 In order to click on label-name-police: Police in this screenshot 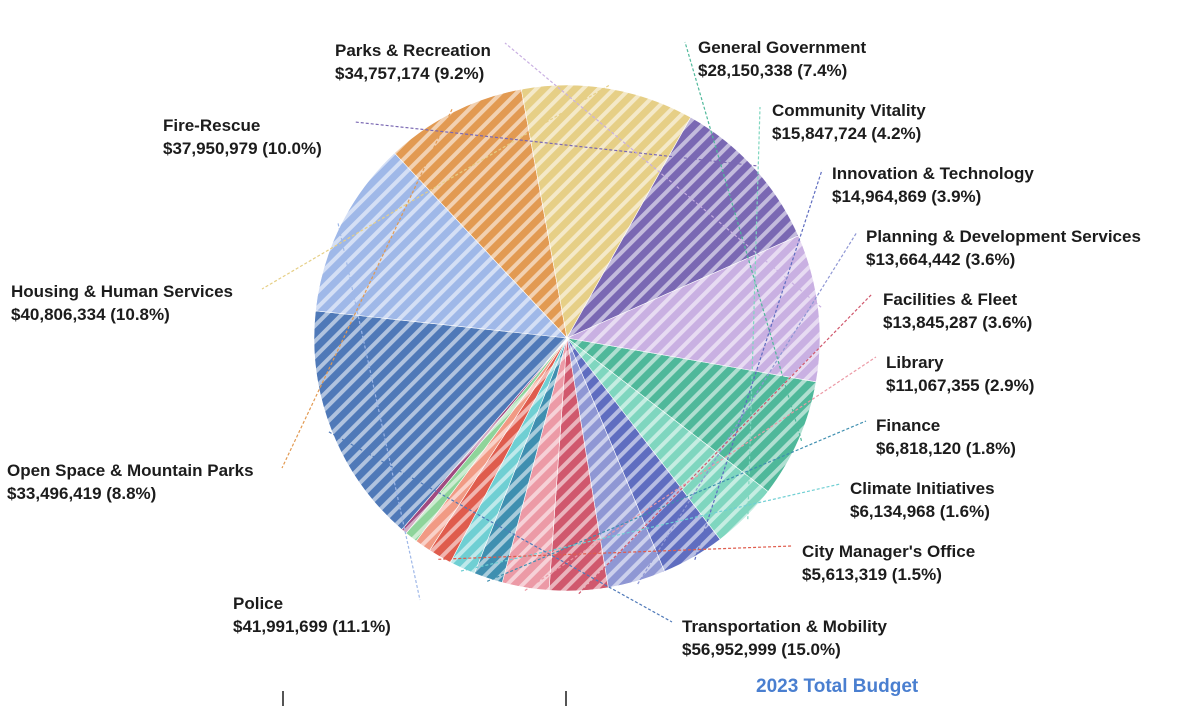, I will do `click(258, 603)`.